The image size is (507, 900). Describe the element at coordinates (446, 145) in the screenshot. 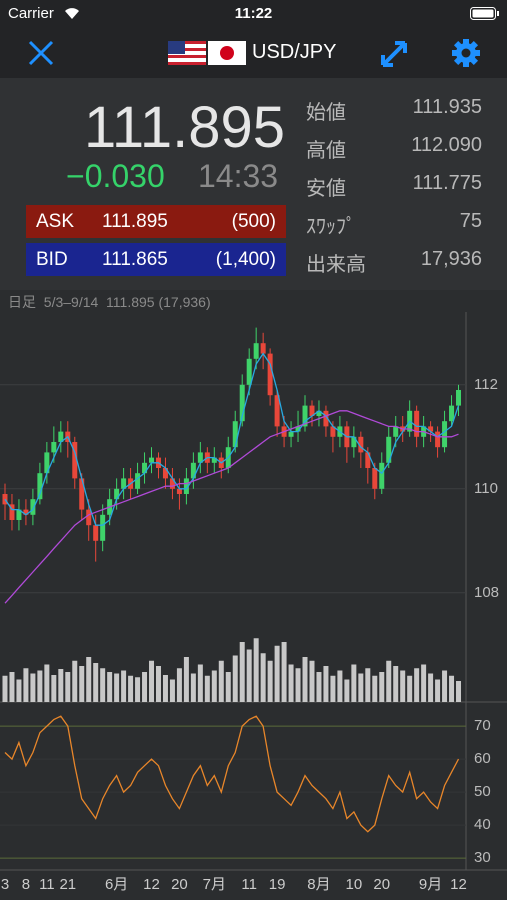

I see `stat-value: 112.090` at that location.